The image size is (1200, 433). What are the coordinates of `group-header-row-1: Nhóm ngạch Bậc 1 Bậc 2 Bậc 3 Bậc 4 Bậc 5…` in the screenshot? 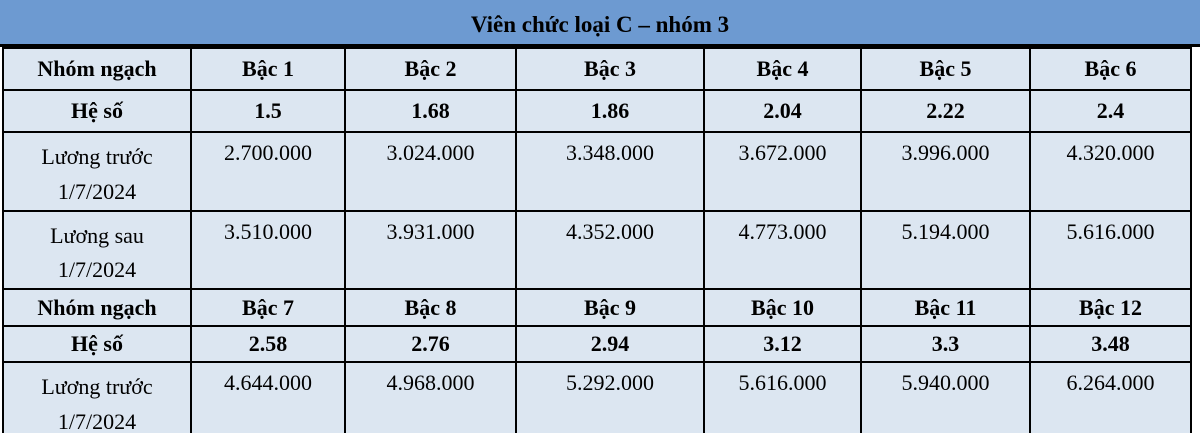 It's located at (597, 69).